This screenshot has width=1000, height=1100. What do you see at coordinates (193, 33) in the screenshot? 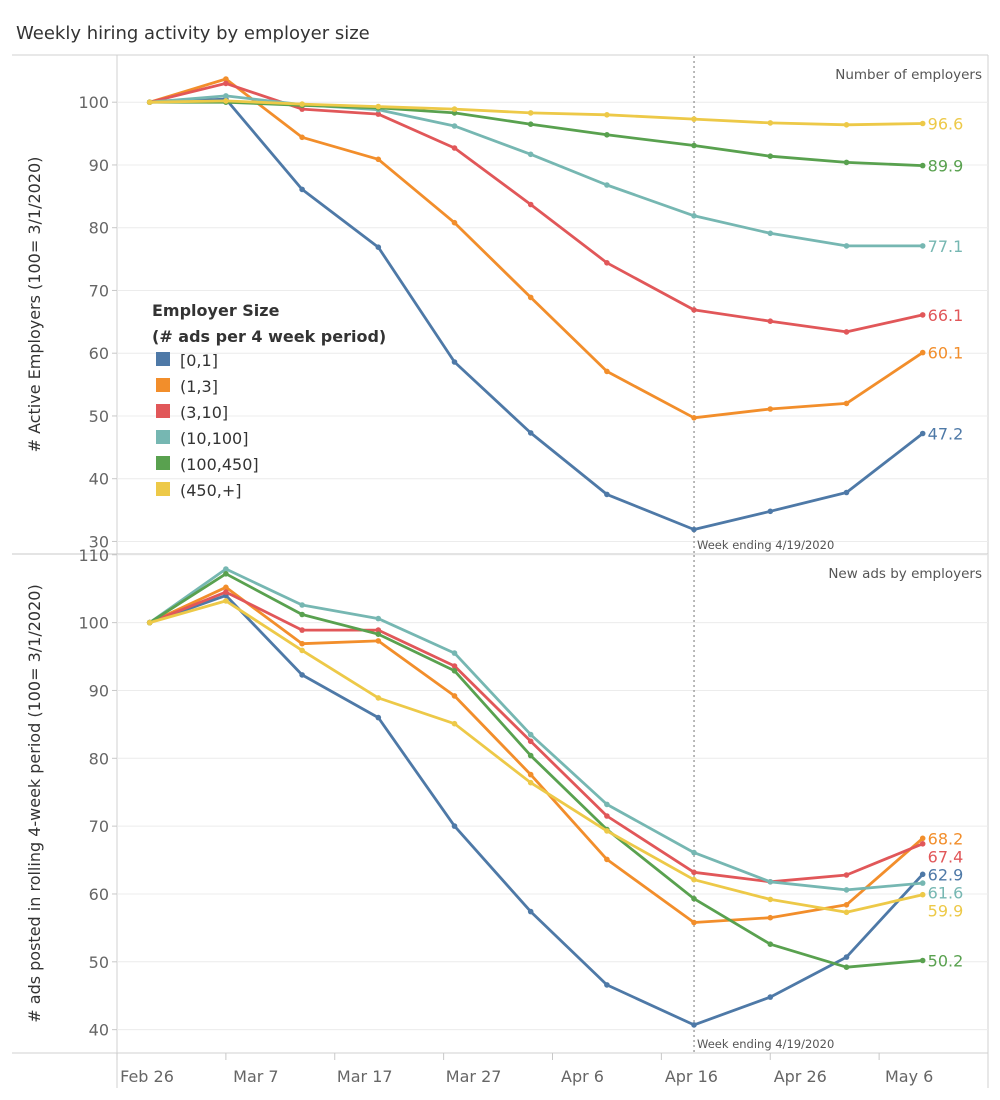
I see `chart-title: Weekly hiring activity by employer size` at bounding box center [193, 33].